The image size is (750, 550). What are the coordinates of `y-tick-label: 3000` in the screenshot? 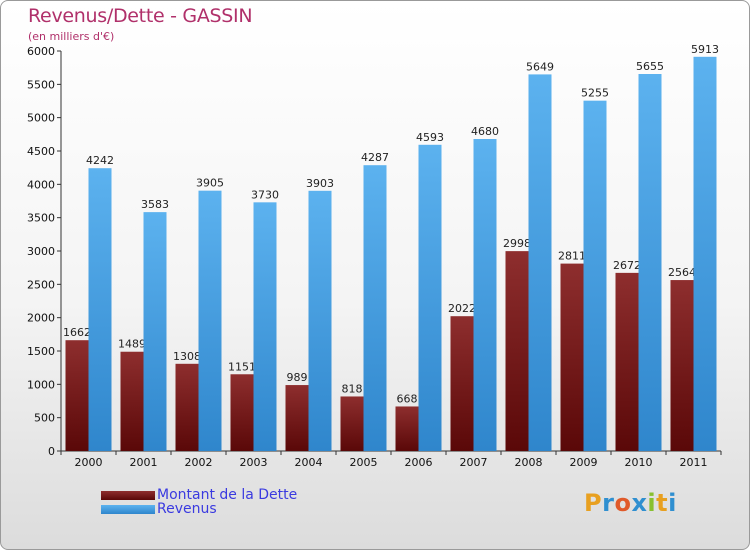 It's located at (41, 251).